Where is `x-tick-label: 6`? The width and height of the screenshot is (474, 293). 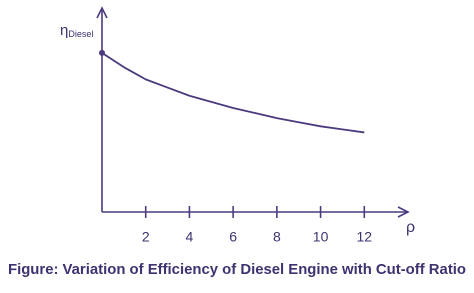
x-tick-label: 6 is located at coordinates (233, 237).